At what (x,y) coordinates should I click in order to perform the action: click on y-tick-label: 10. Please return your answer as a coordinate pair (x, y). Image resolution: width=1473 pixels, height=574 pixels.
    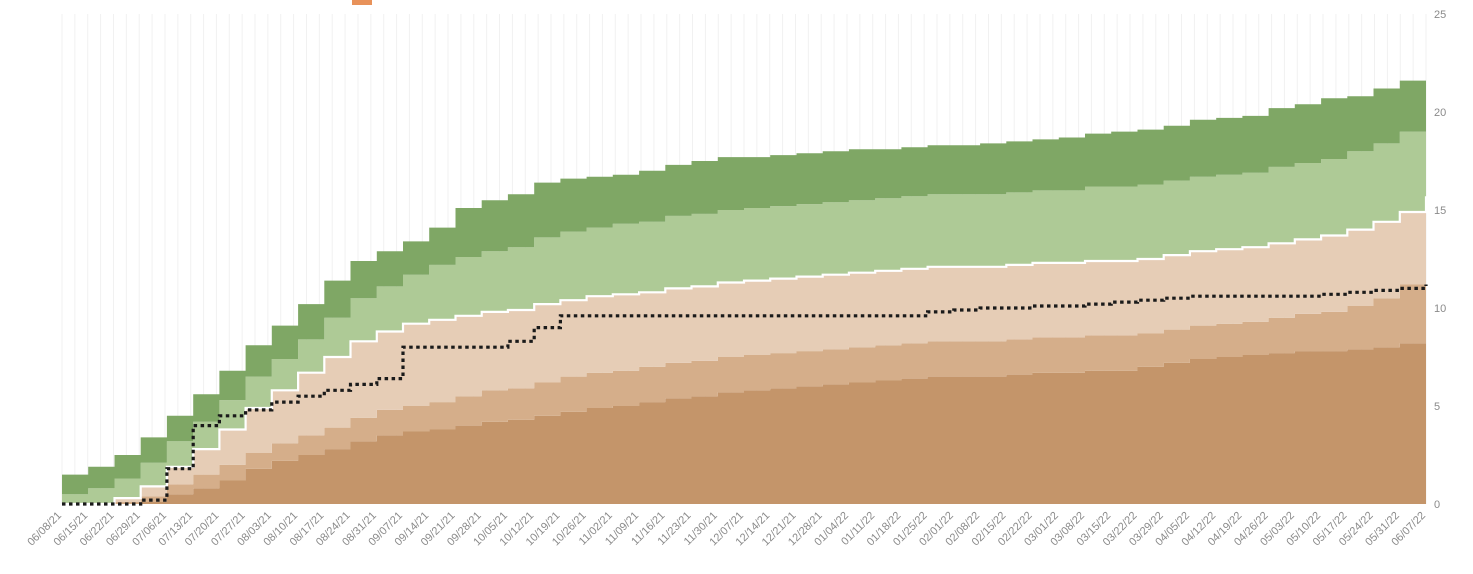
    Looking at the image, I should click on (1440, 309).